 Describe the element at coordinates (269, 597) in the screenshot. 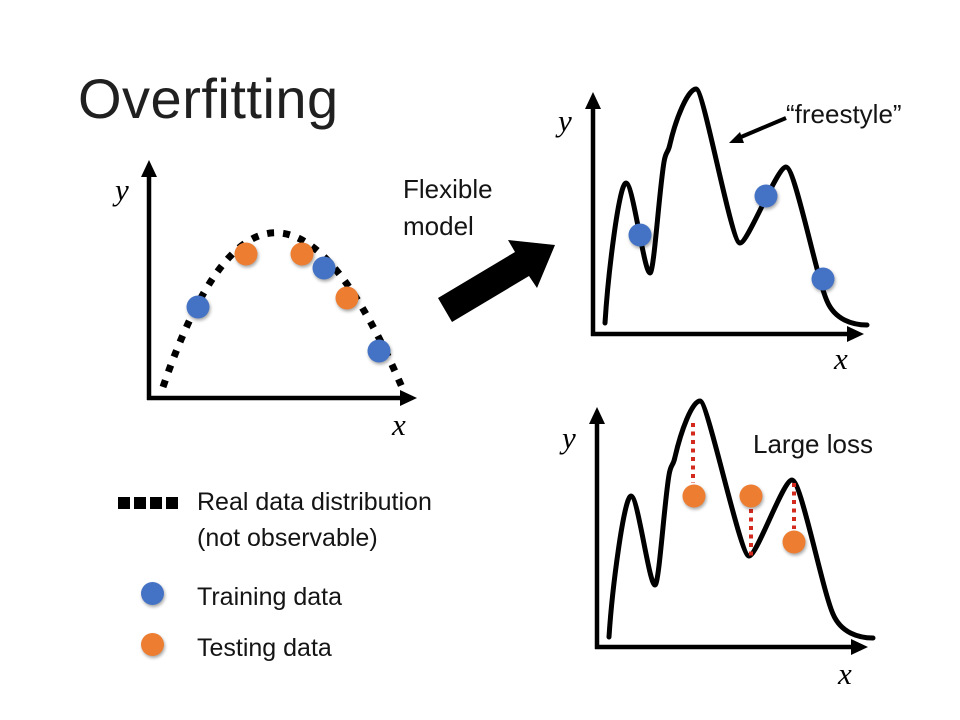

I see `legend-item-training: Training data` at that location.